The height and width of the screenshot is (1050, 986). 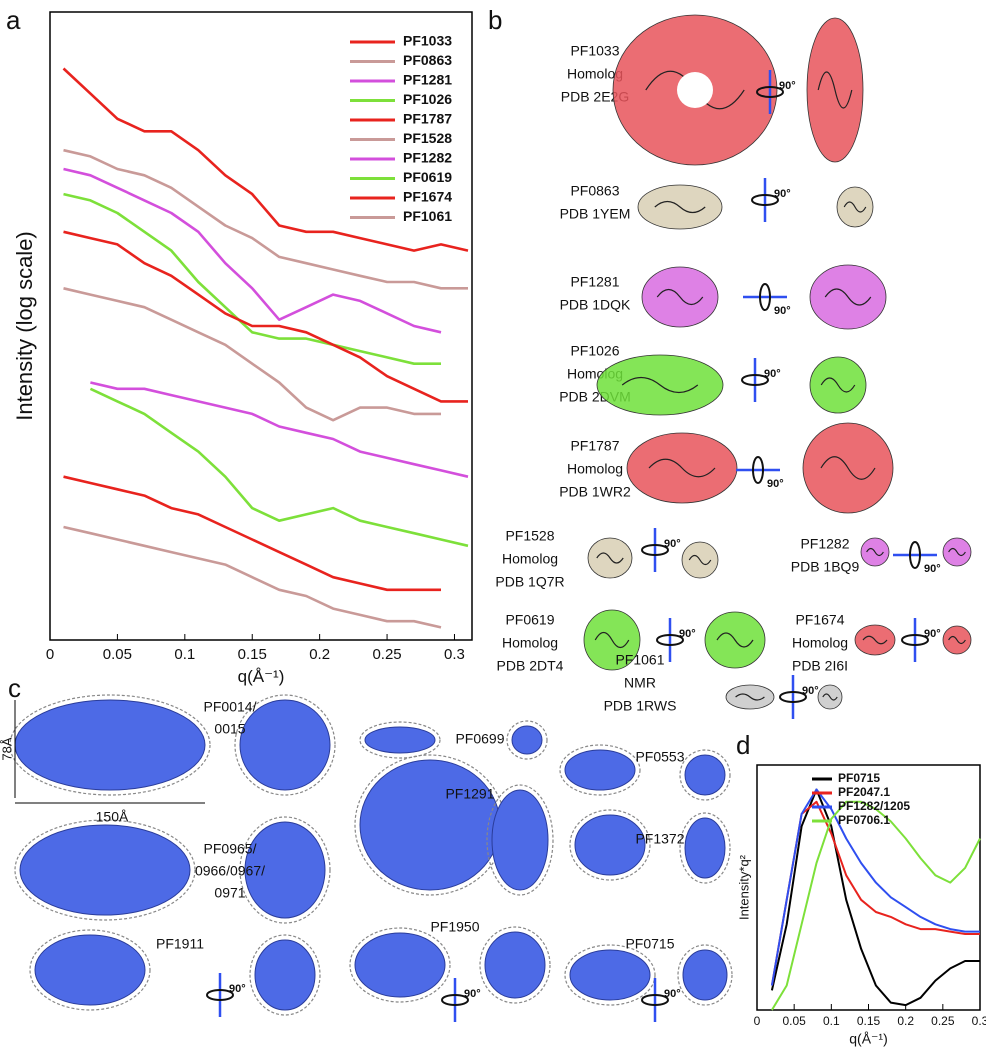 What do you see at coordinates (529, 582) in the screenshot?
I see `structure-label: PDB 1Q7R` at bounding box center [529, 582].